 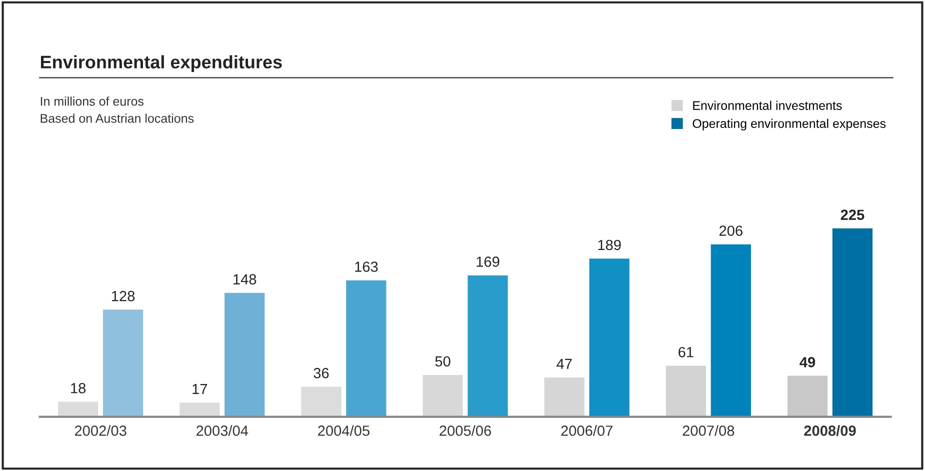 I want to click on data-label: 36, so click(x=321, y=373).